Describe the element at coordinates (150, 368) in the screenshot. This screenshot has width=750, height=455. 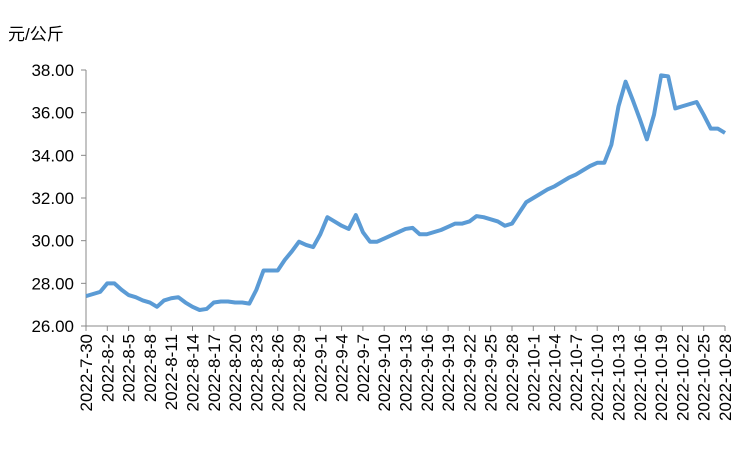
I see `x-tick-label: 2022-8-8` at that location.